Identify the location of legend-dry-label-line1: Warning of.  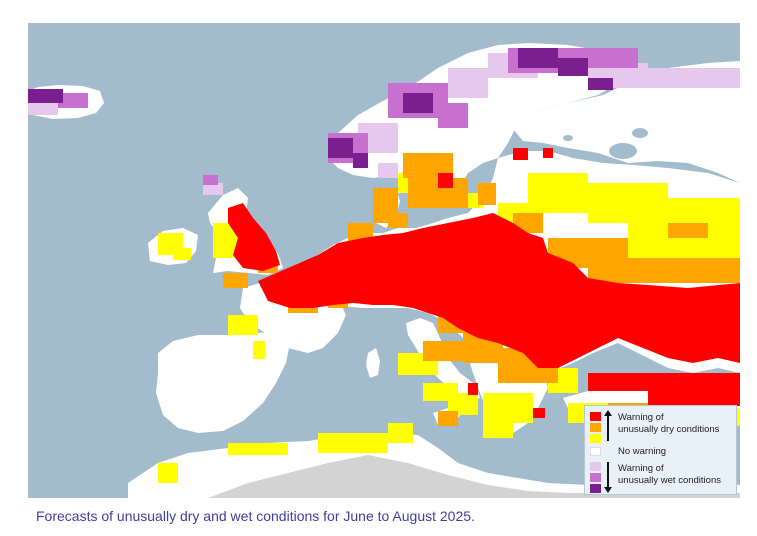
(641, 417).